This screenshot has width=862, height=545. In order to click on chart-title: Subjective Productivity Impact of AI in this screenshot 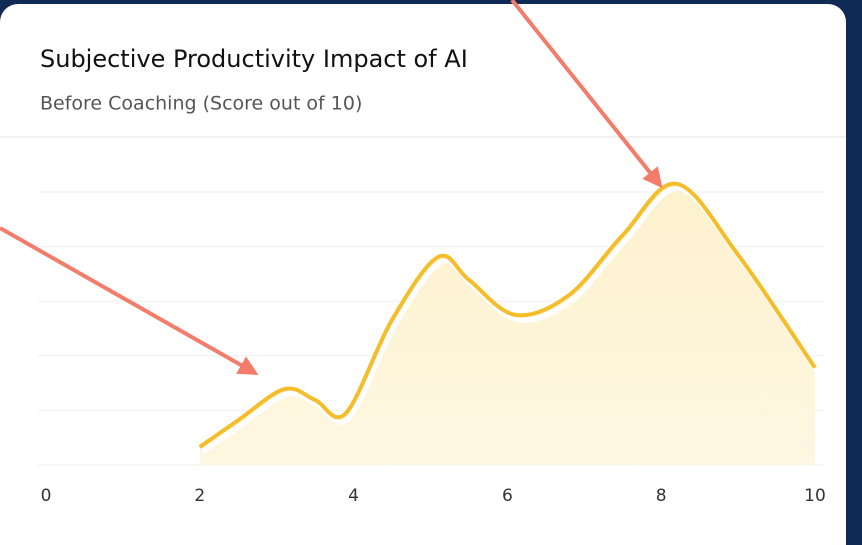, I will do `click(254, 59)`.